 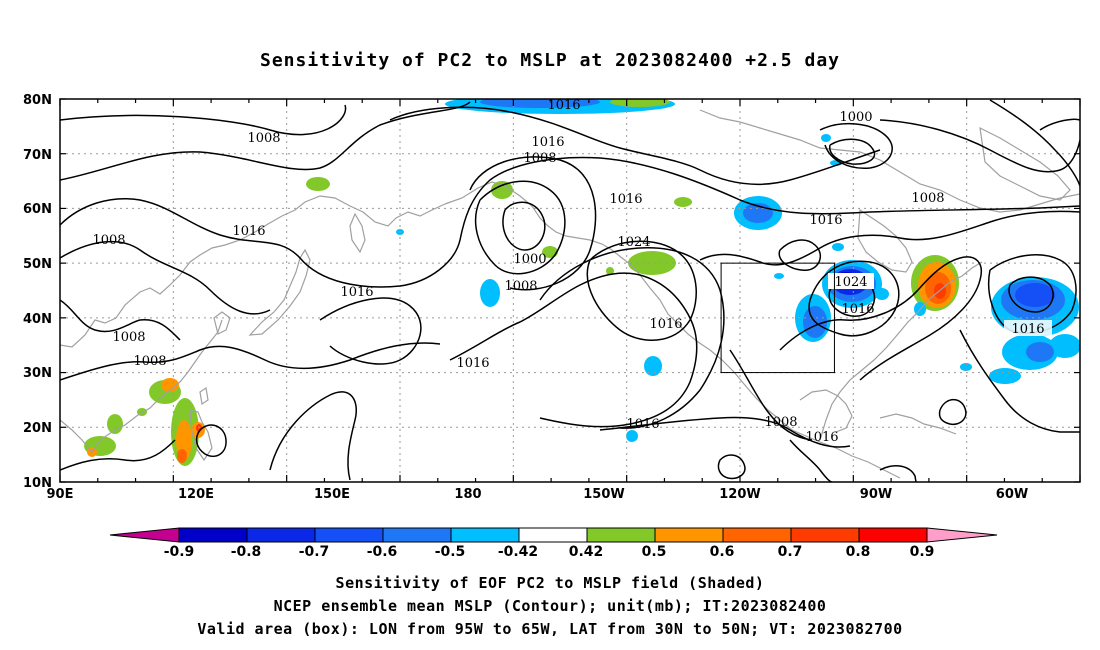 What do you see at coordinates (1012, 494) in the screenshot?
I see `lon-label: 60W` at bounding box center [1012, 494].